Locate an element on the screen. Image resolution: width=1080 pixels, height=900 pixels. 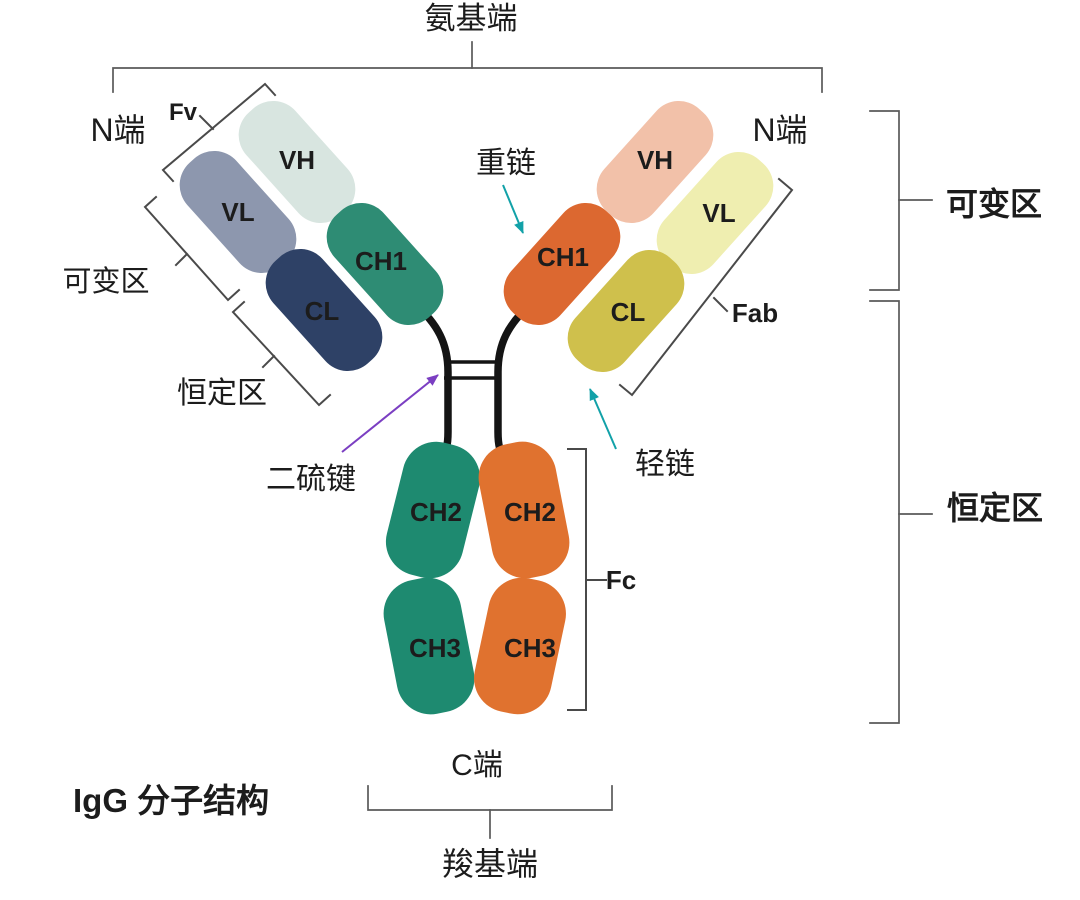
domain-cl-left-shape is located at coordinates (324, 310).